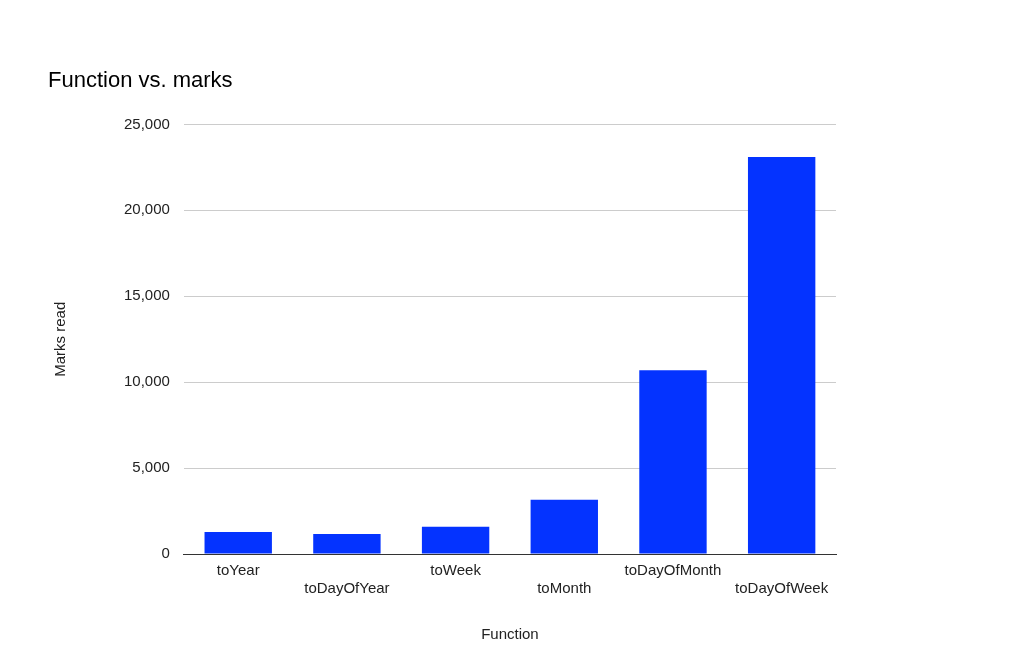 This screenshot has width=1024, height=667. Describe the element at coordinates (673, 570) in the screenshot. I see `x-tick-label: toDayOfMonth` at that location.